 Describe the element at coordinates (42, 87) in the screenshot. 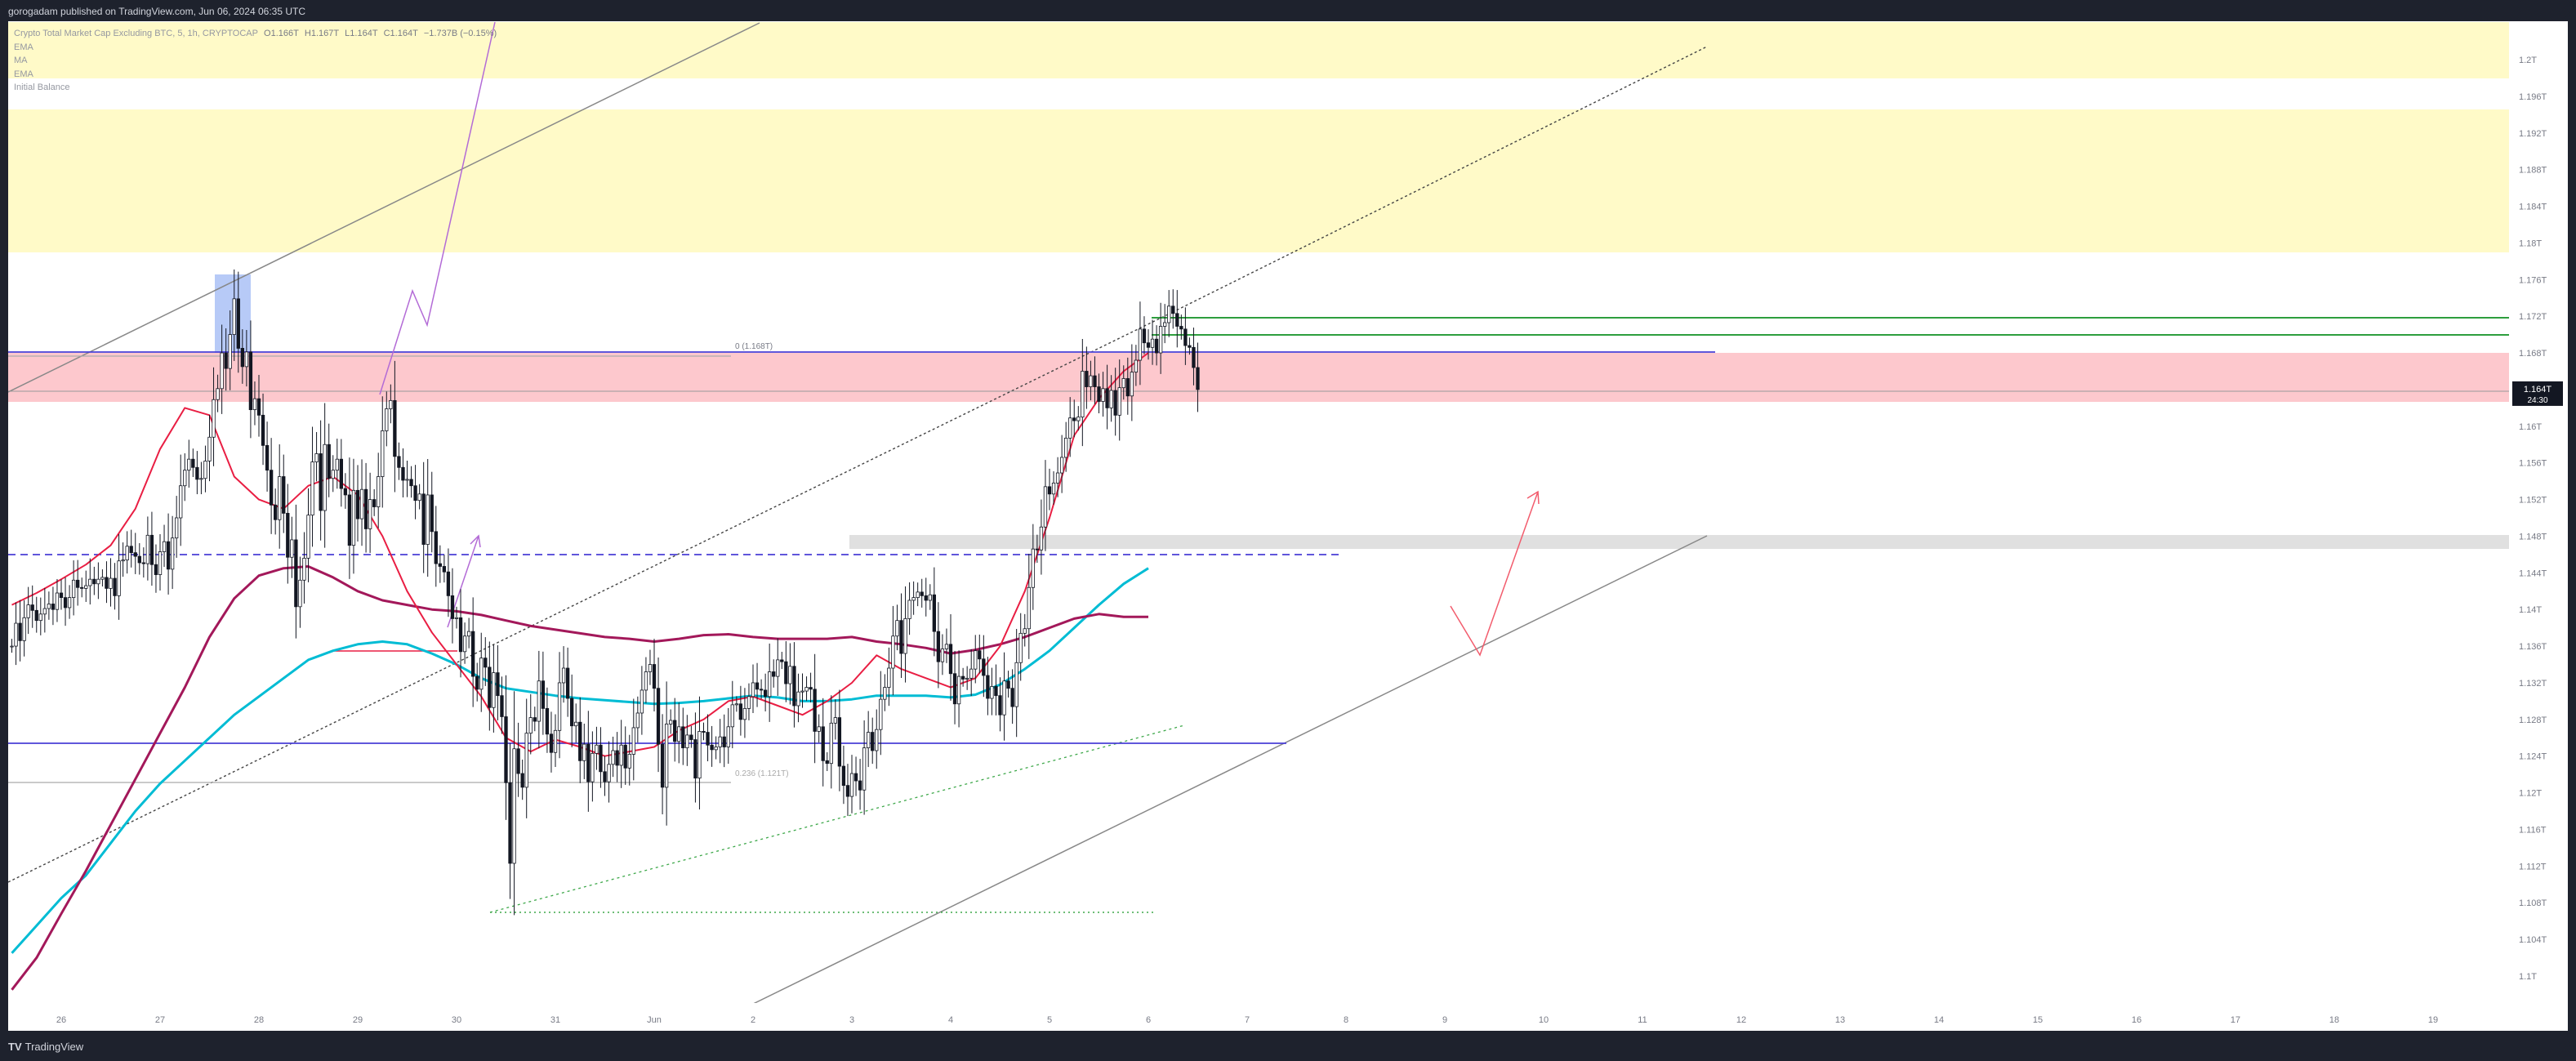

I see `legend-indicator: Initial Balance` at that location.